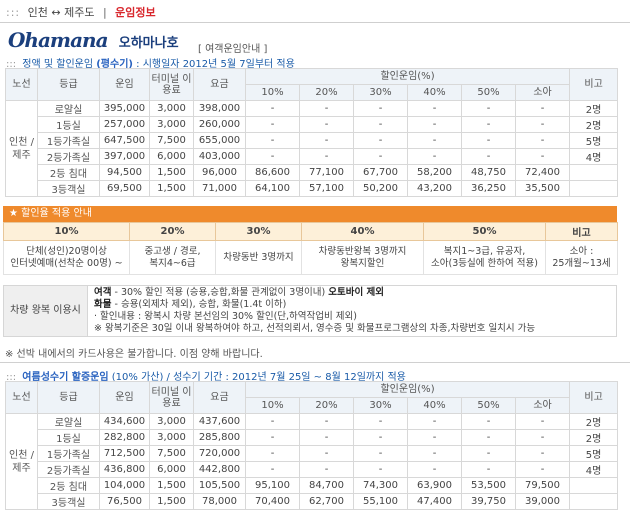 Image resolution: width=630 pixels, height=518 pixels. Describe the element at coordinates (488, 188) in the screenshot. I see `table-cell: 36,250` at that location.